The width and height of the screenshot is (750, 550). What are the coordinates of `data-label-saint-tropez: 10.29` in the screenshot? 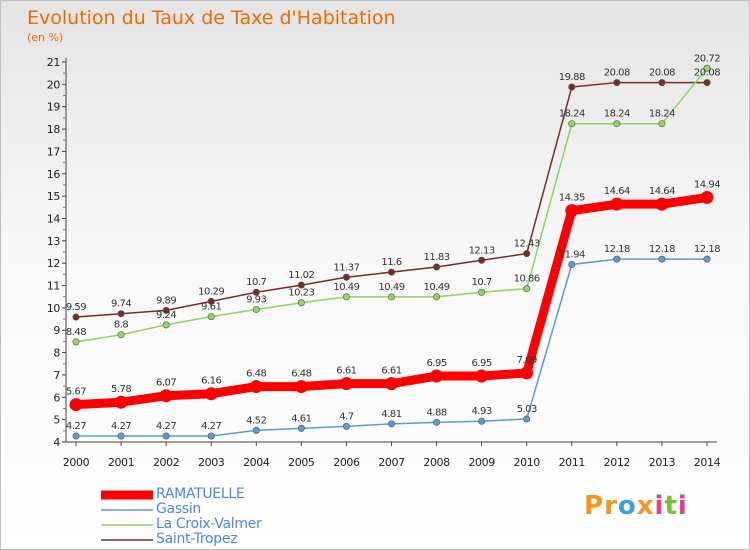 It's located at (211, 291).